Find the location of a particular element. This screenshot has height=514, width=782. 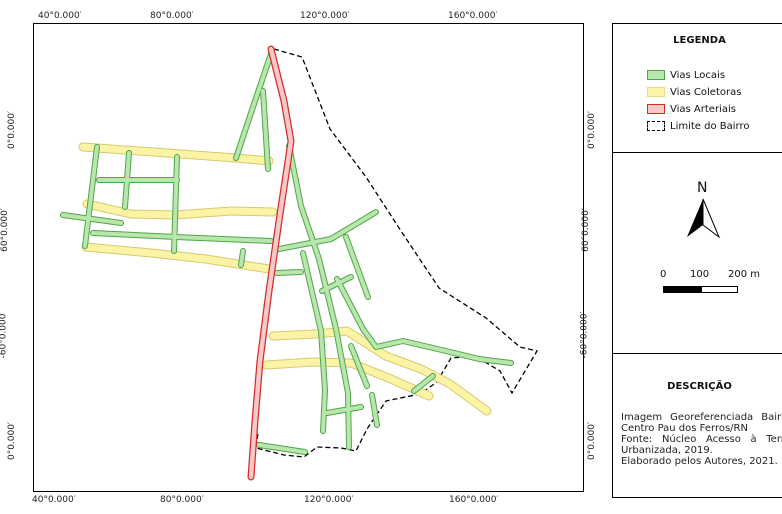

legend-label: Vias Coletoras is located at coordinates (706, 92).